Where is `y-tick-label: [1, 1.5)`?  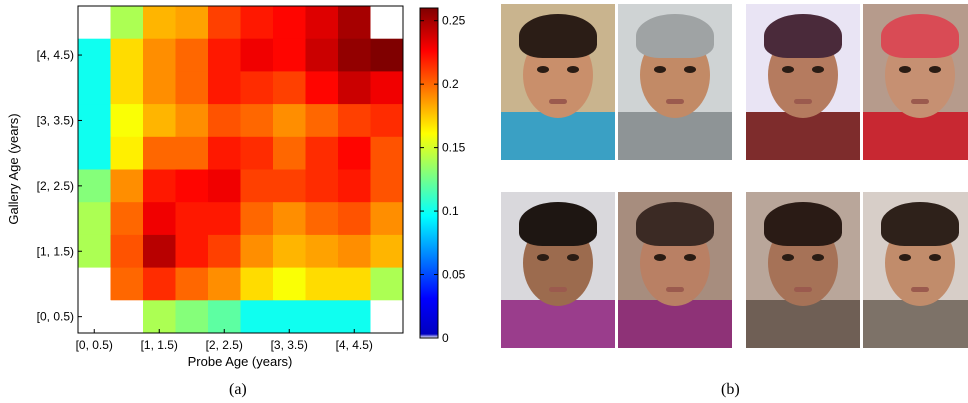
y-tick-label: [1, 1.5) is located at coordinates (55, 251).